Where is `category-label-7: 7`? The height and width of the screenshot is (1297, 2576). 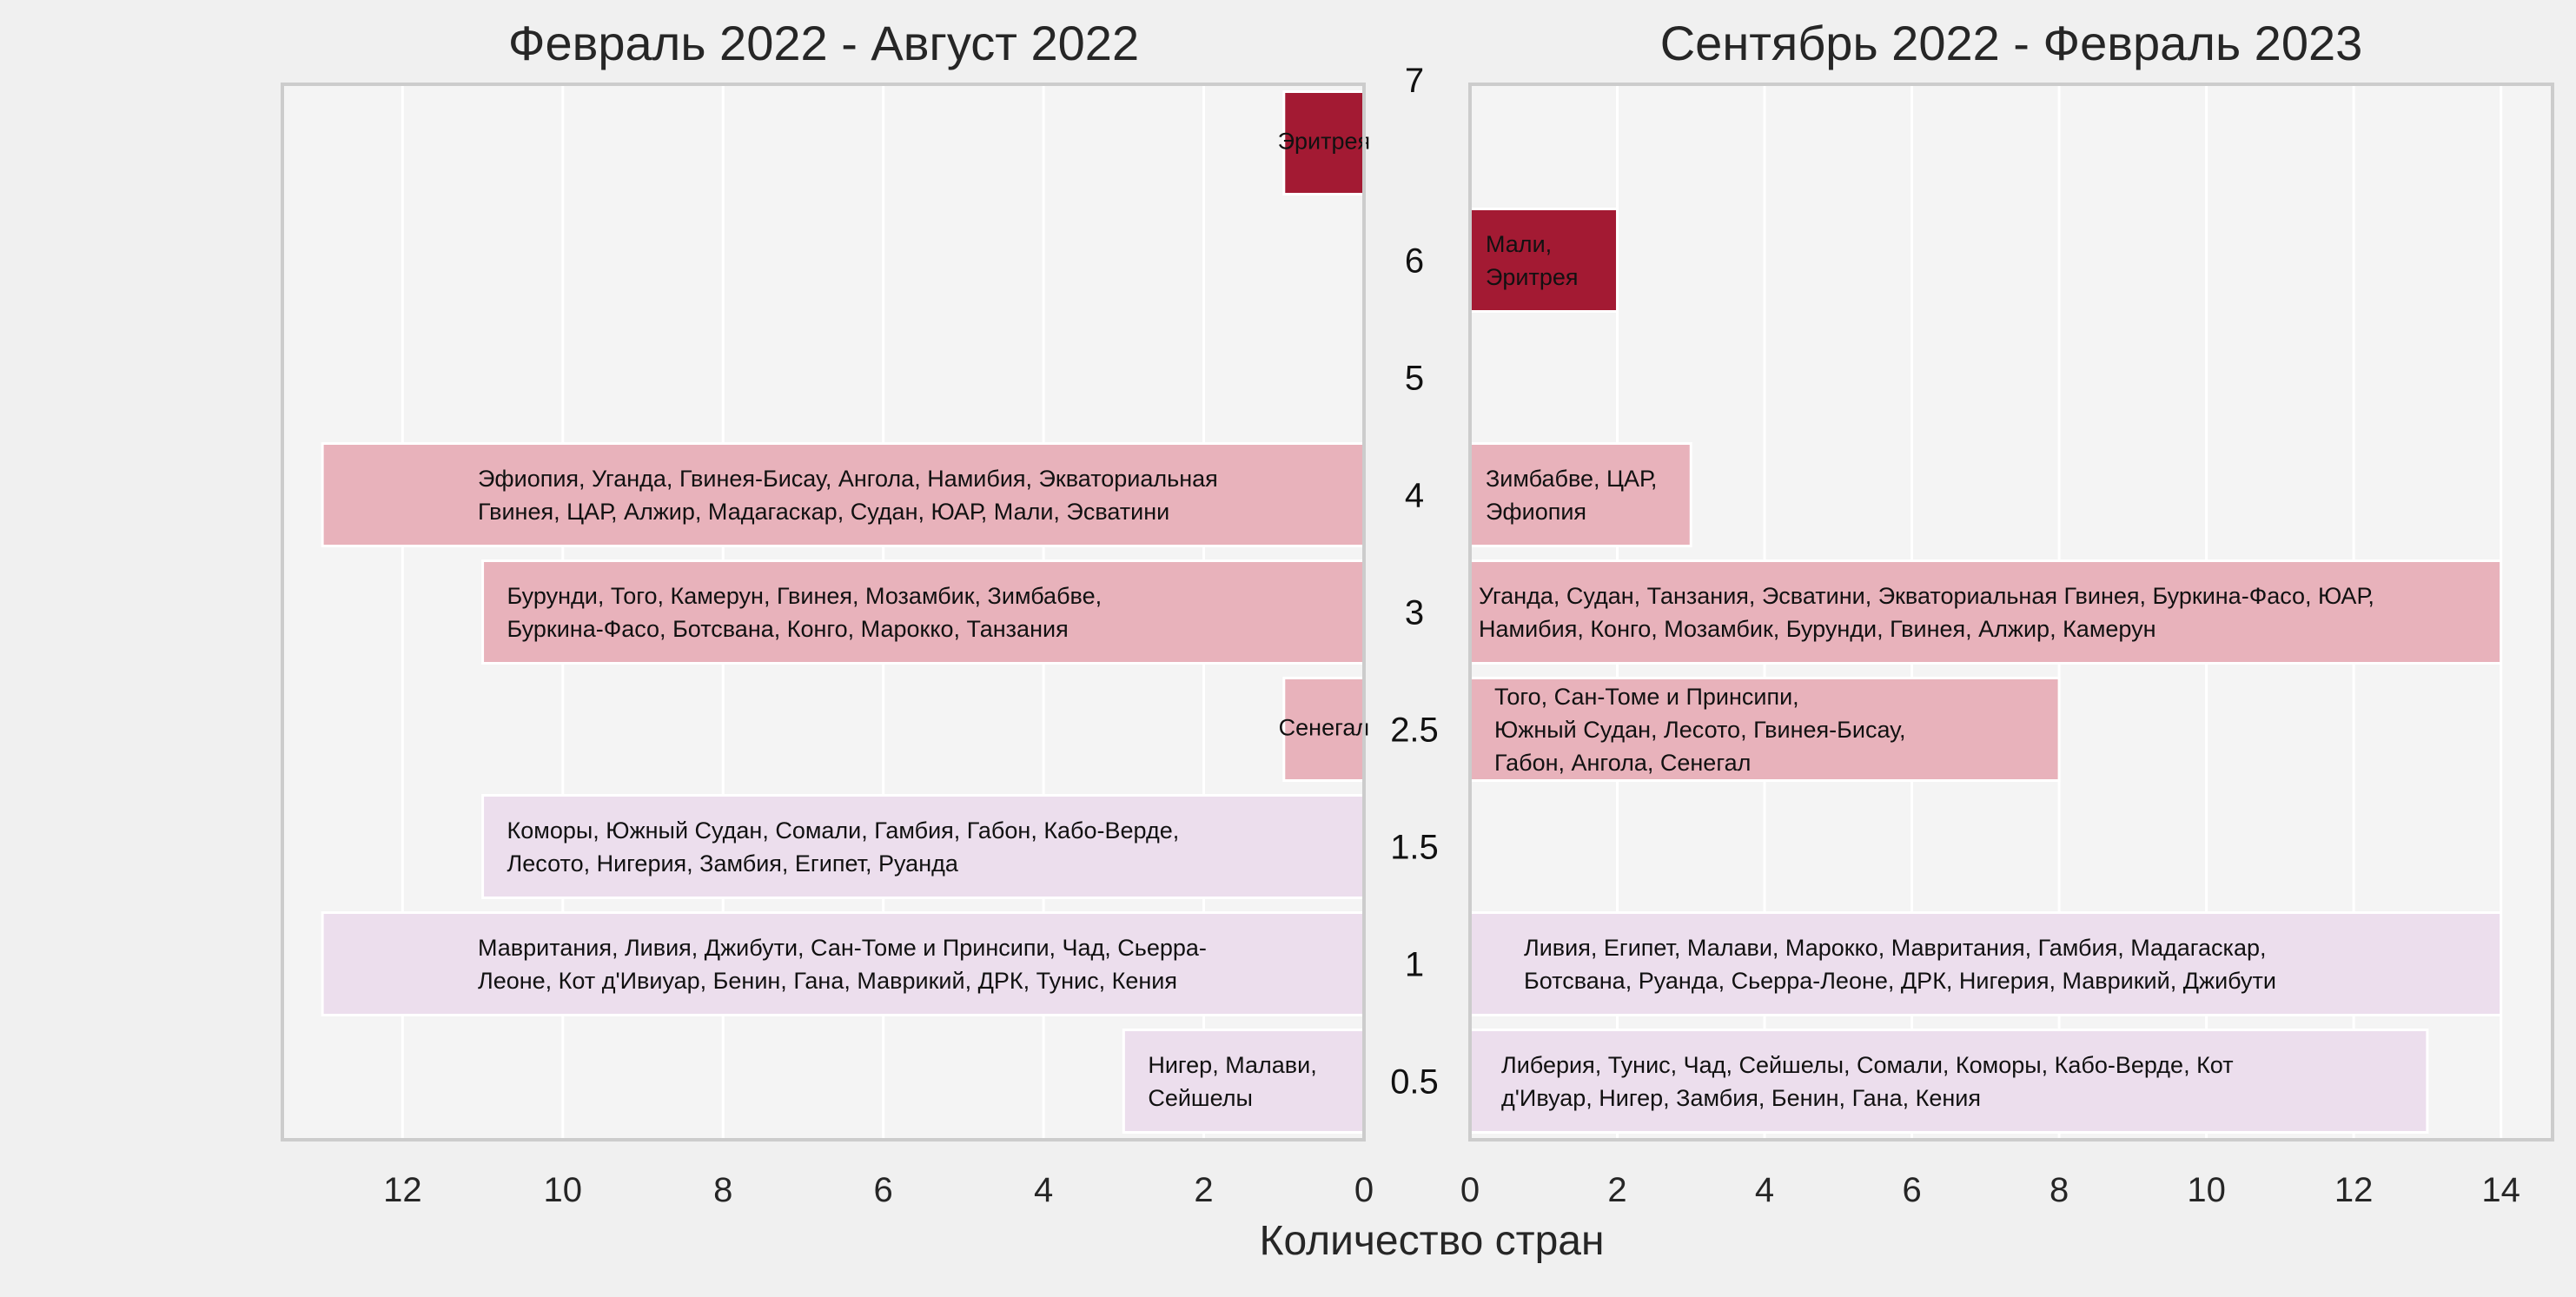
category-label-7: 7 is located at coordinates (1414, 81).